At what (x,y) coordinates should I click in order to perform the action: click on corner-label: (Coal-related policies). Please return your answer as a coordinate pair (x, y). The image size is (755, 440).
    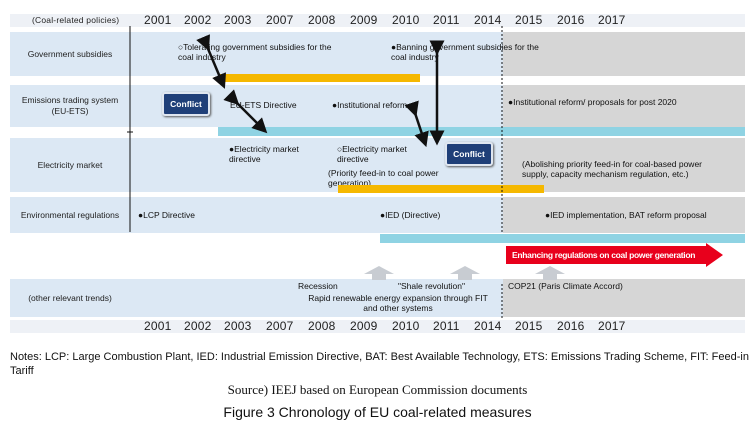
    Looking at the image, I should click on (76, 20).